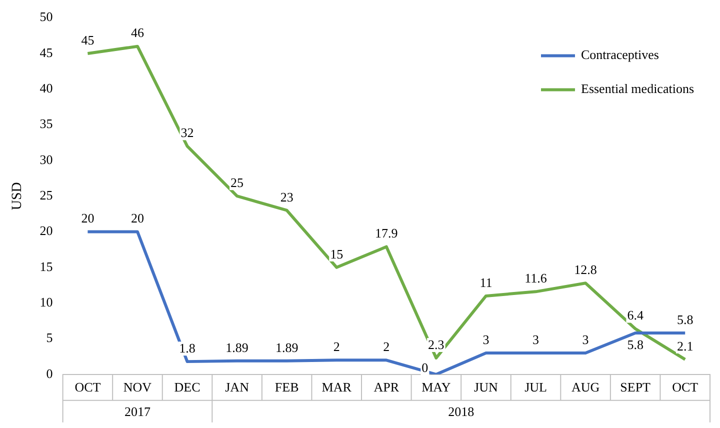 The height and width of the screenshot is (428, 720). I want to click on data-label: 6.4, so click(635, 315).